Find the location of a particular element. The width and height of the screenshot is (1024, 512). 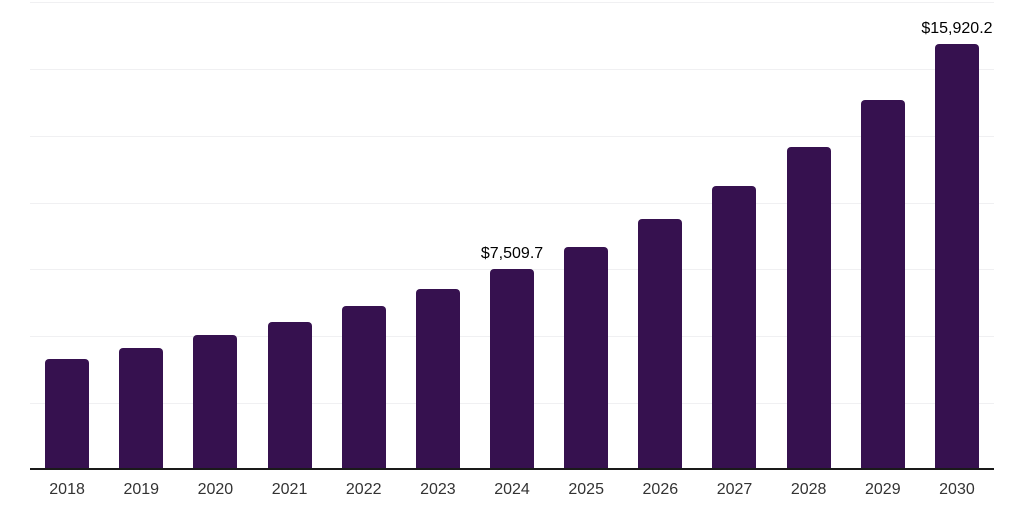

bar-slot-2027 is located at coordinates (734, 236).